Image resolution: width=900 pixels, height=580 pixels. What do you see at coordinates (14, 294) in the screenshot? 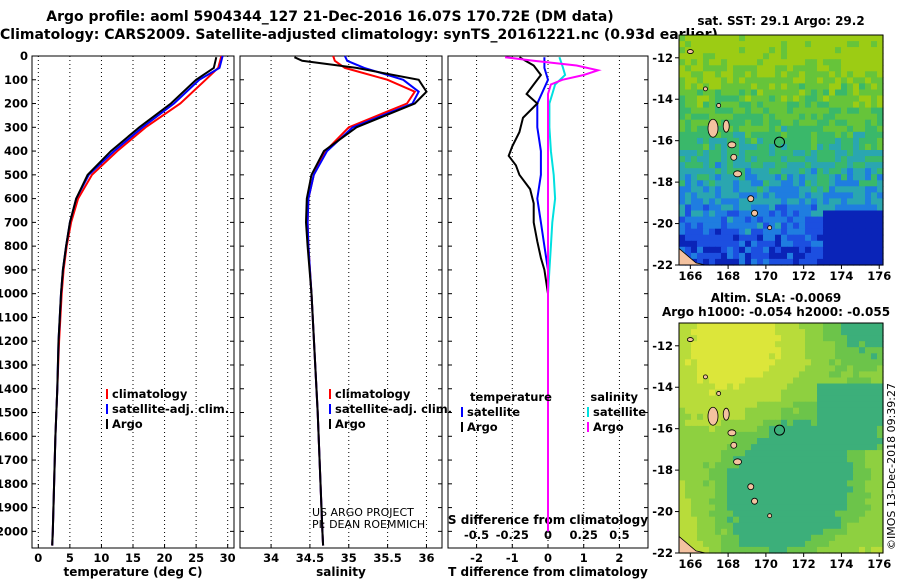
I see `depth-tick-label: 1000` at bounding box center [14, 294].